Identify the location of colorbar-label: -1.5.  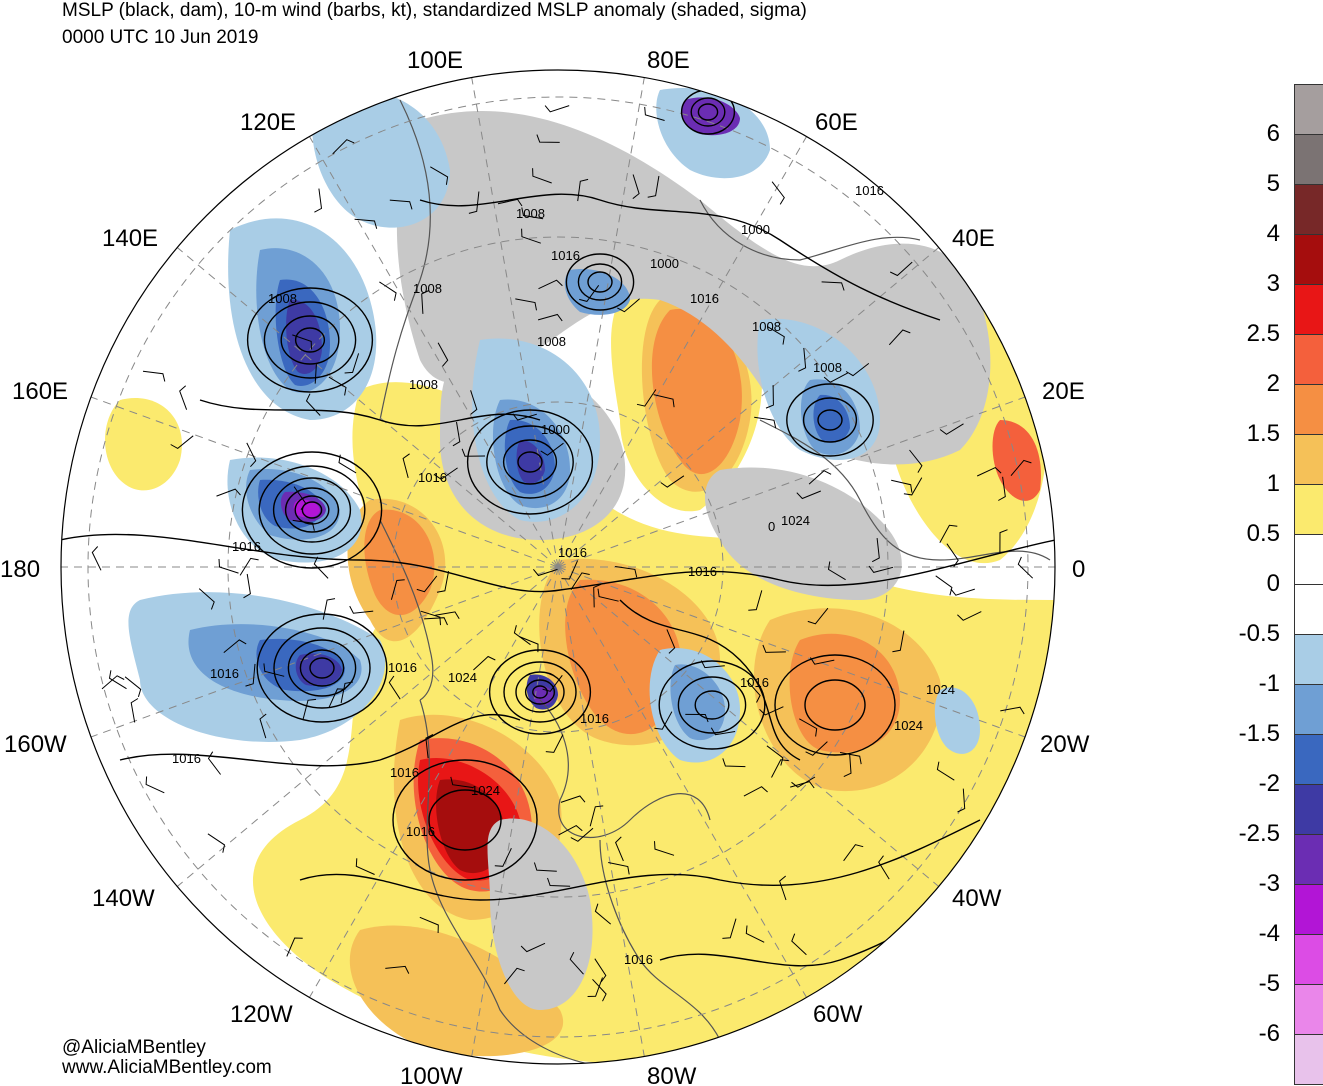
(1259, 733).